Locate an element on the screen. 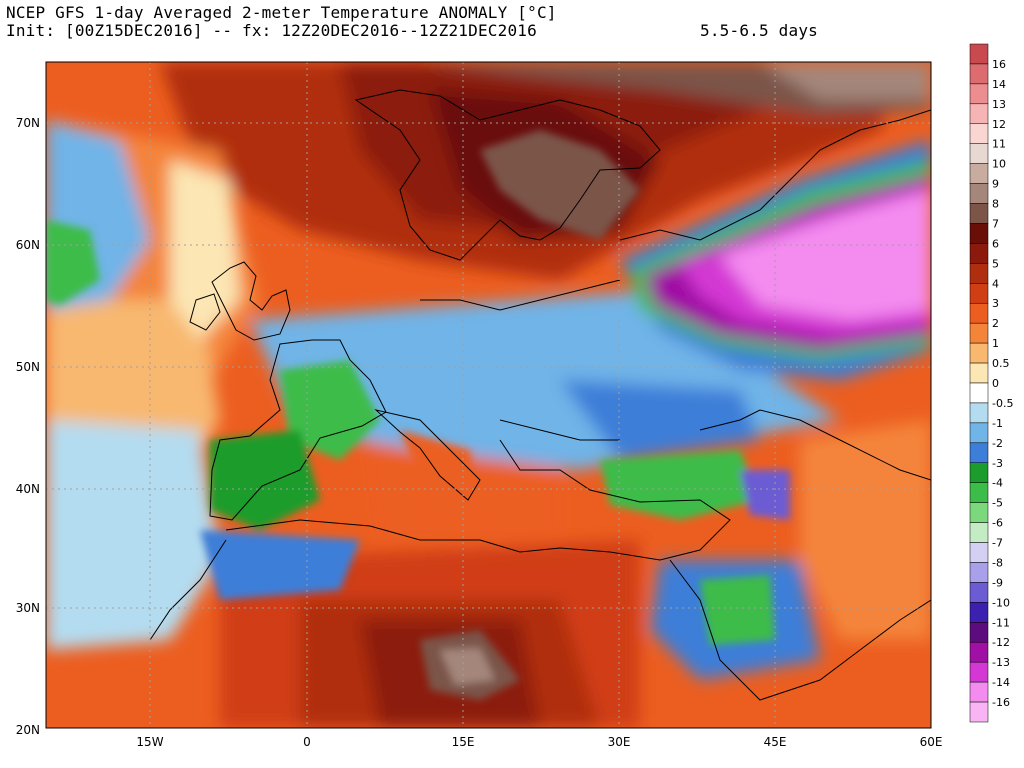 This screenshot has height=768, width=1024. colorbar-tick-label: 0.5 is located at coordinates (1001, 363).